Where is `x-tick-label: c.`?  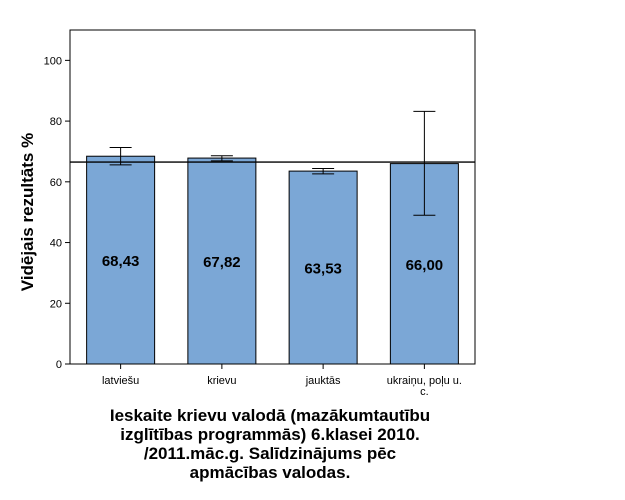
x-tick-label: c. is located at coordinates (424, 392).